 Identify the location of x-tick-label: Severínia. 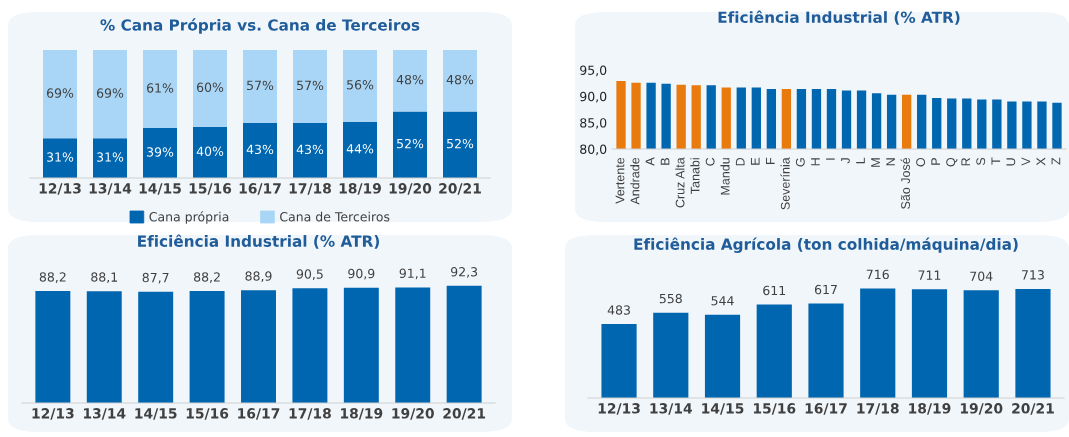
(785, 183).